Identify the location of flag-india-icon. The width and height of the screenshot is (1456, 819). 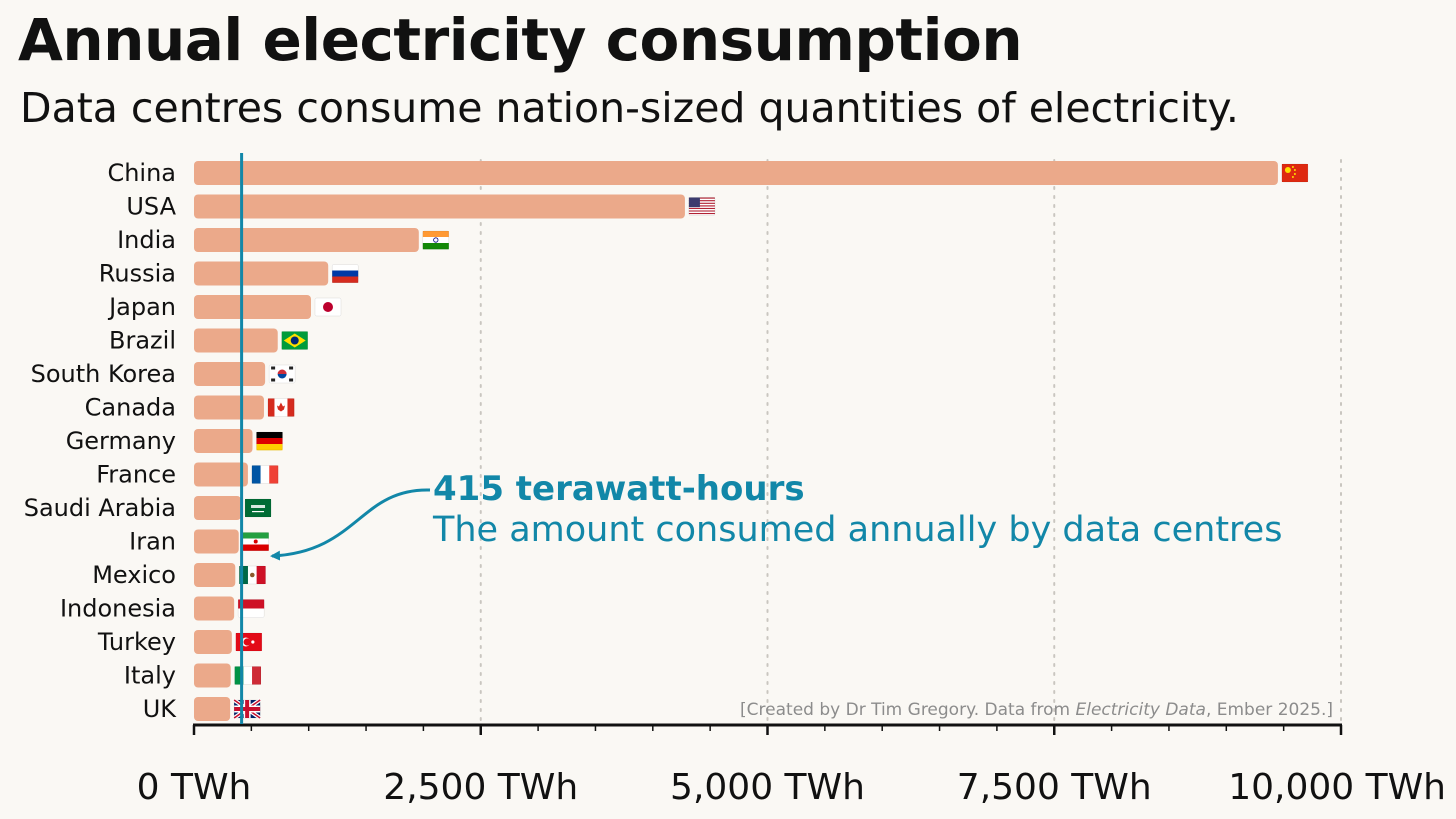
(436, 240).